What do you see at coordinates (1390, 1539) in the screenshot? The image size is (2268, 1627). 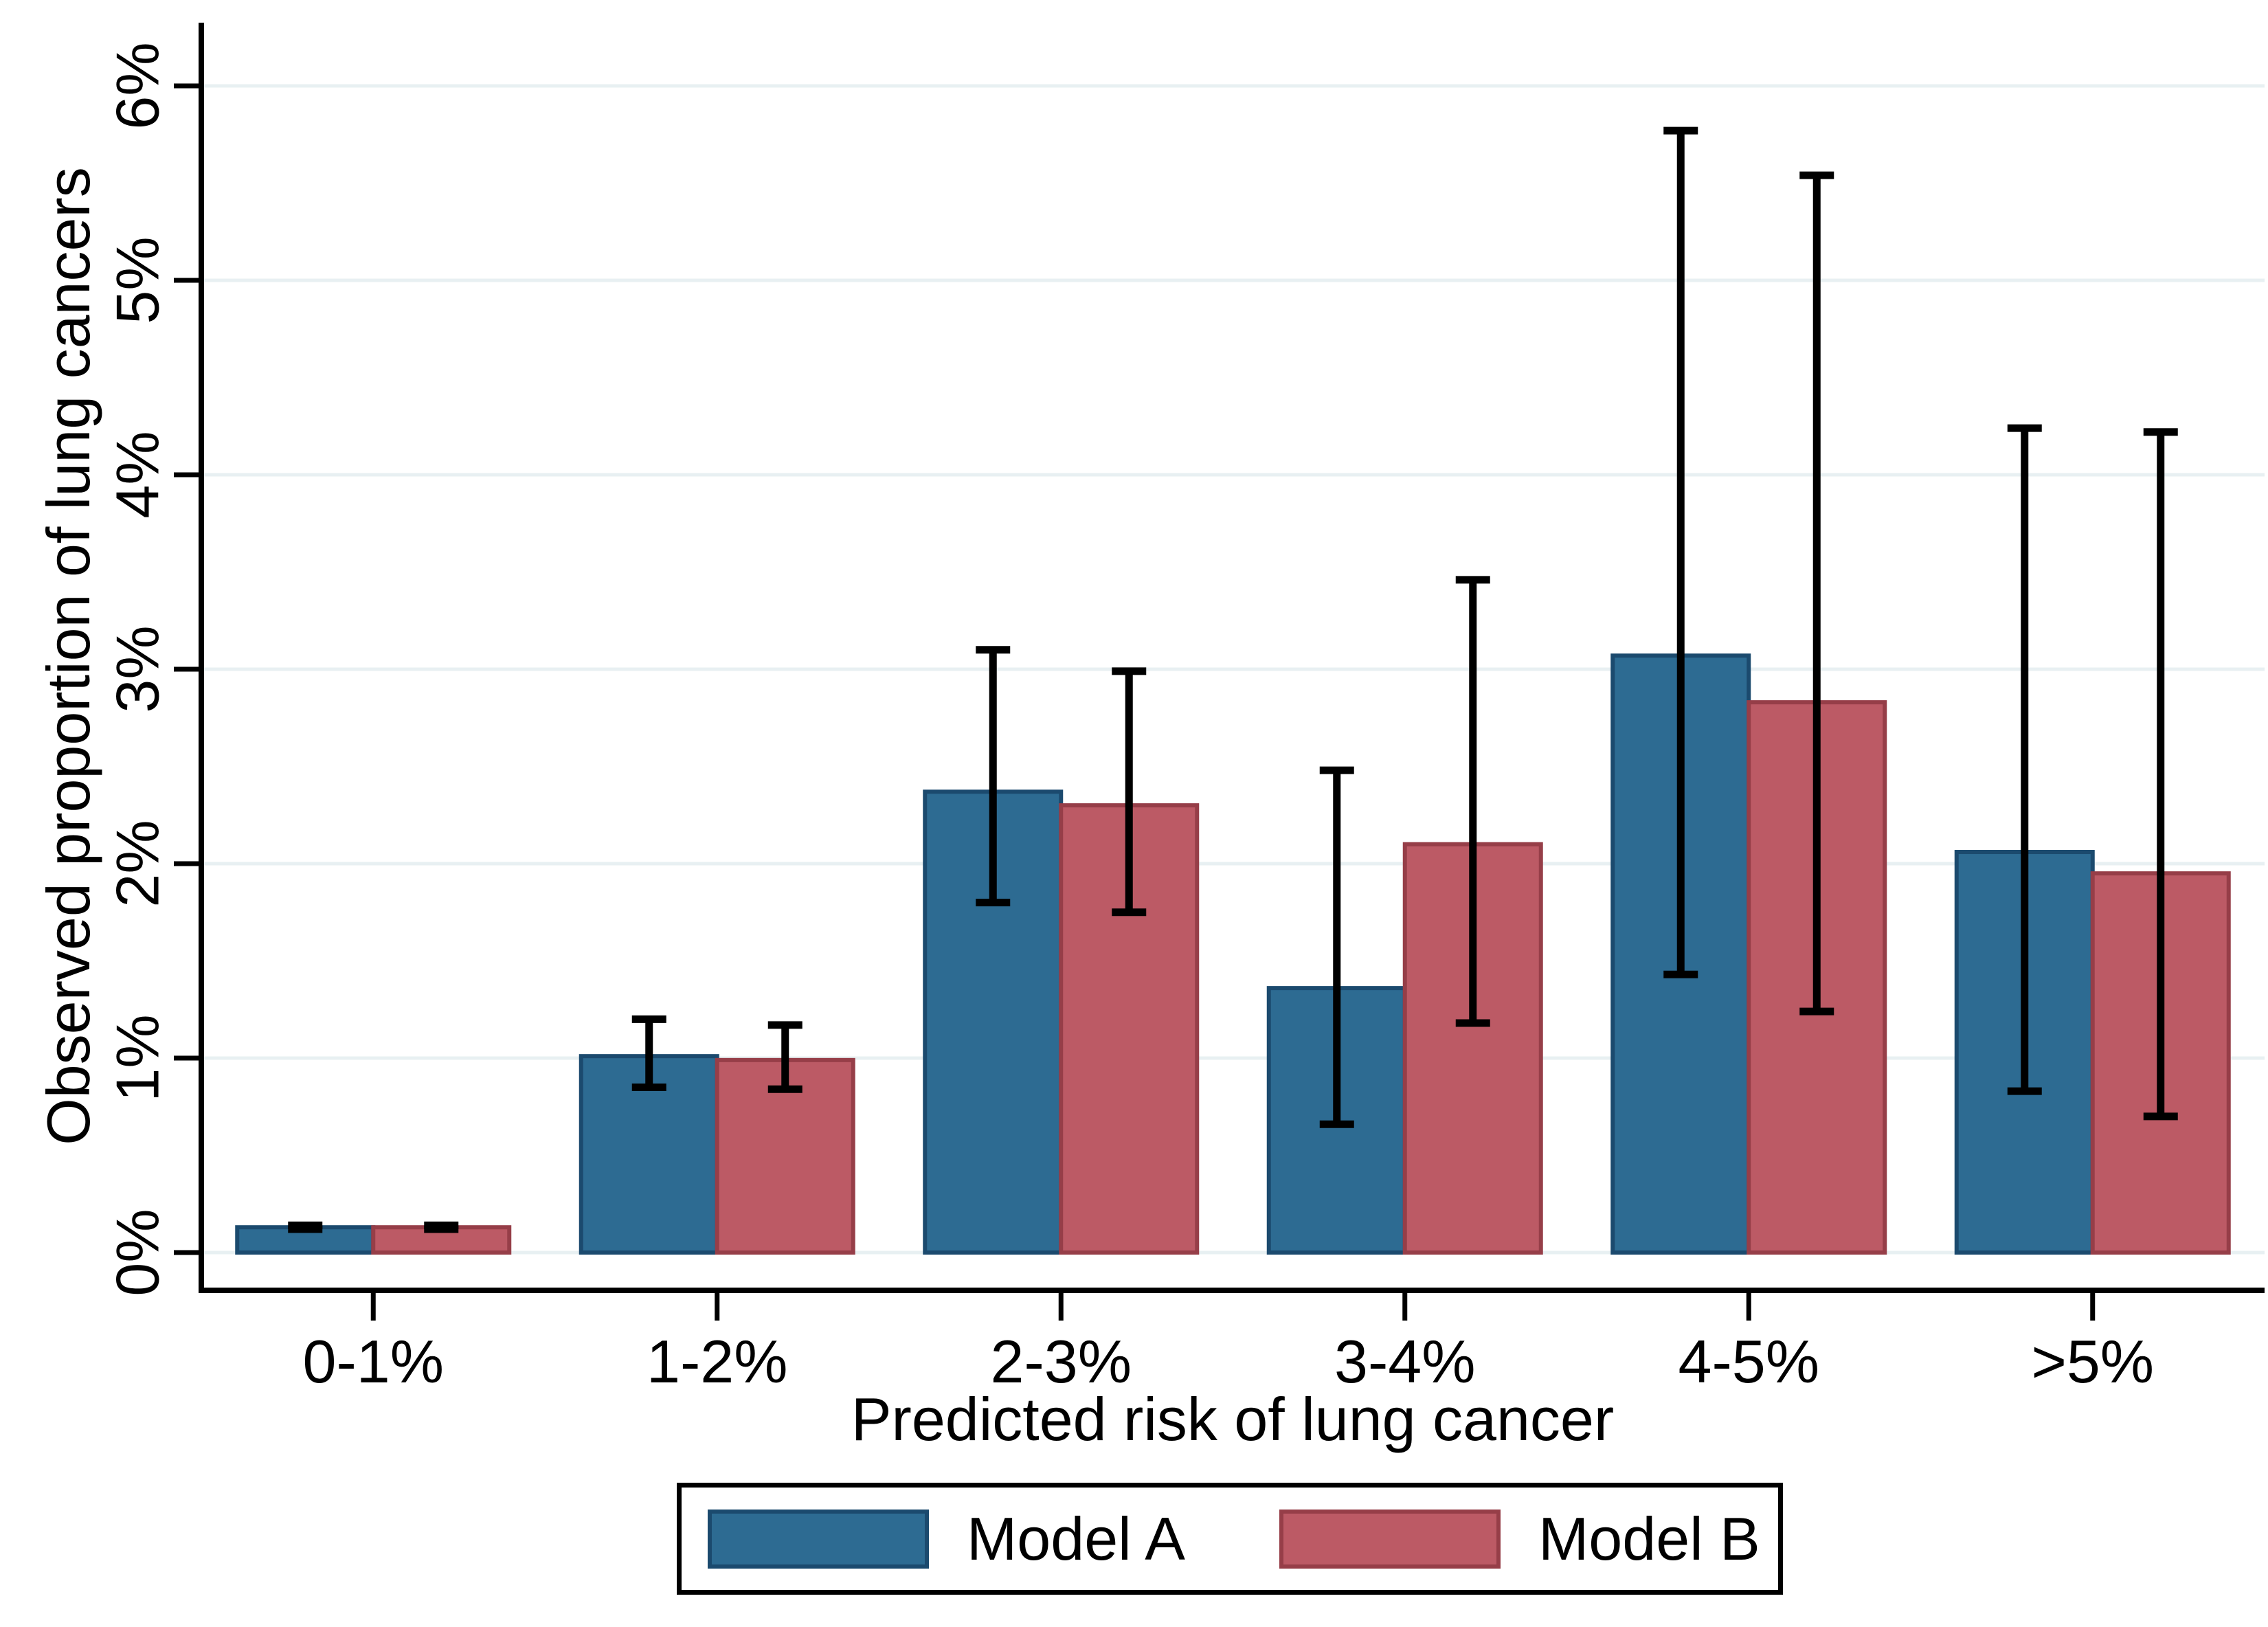 I see `legend-swatch-model-b` at bounding box center [1390, 1539].